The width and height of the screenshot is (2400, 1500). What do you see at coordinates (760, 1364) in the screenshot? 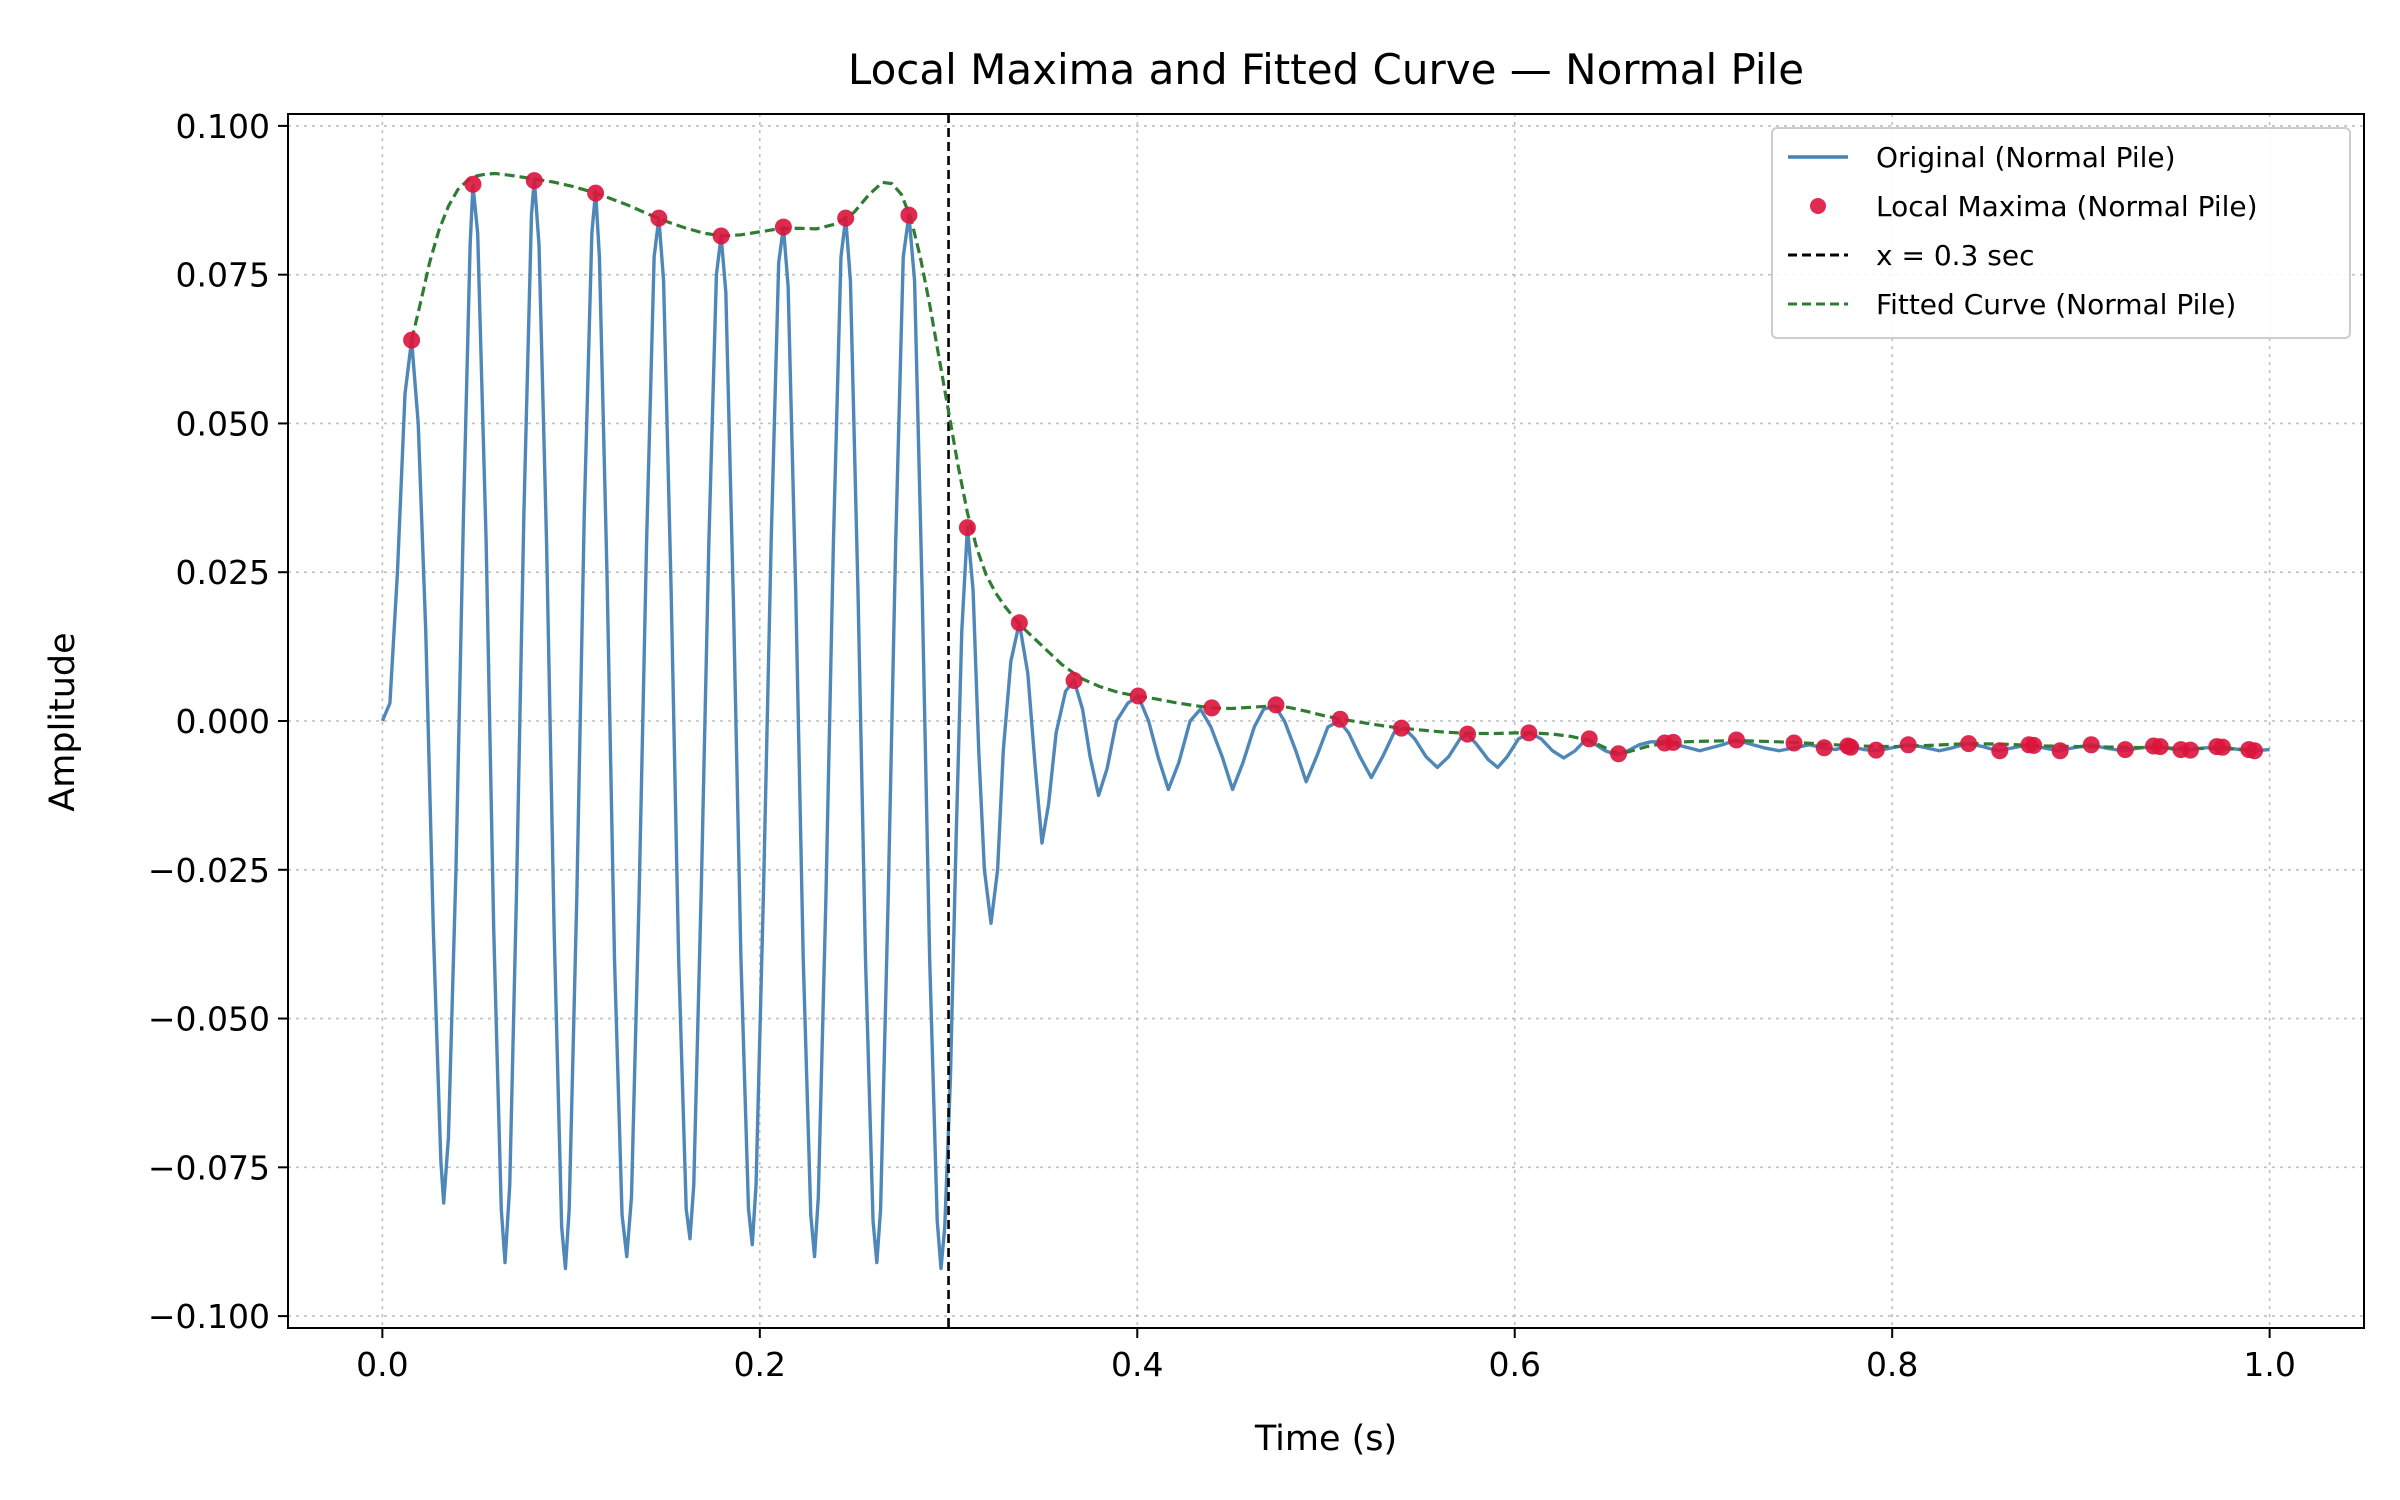
I see `x-tick-label: 0.2` at bounding box center [760, 1364].